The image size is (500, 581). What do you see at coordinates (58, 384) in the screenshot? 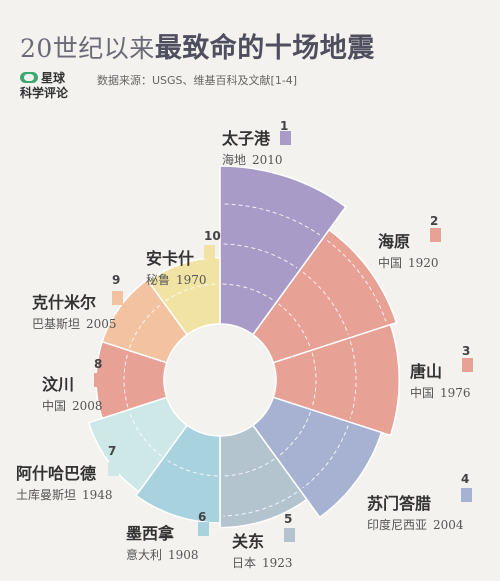
I see `quake-name: 汶川` at bounding box center [58, 384].